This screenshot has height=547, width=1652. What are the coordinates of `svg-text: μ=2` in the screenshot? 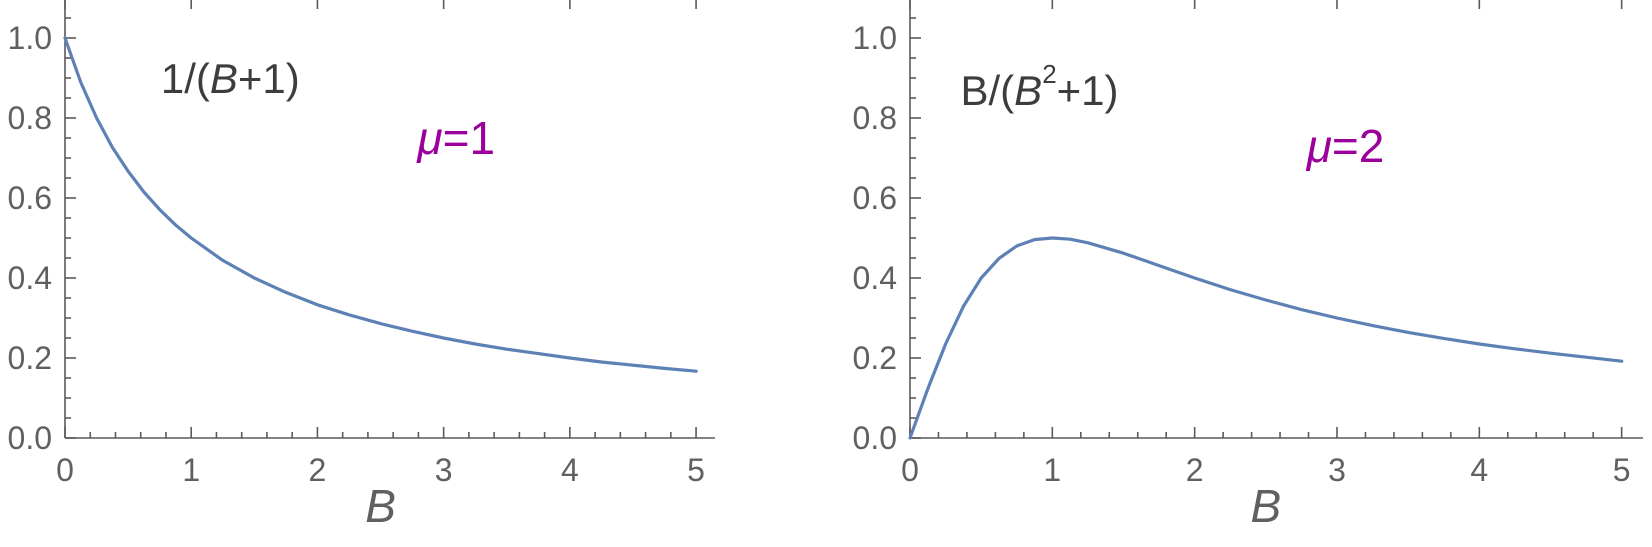 It's located at (1345, 146).